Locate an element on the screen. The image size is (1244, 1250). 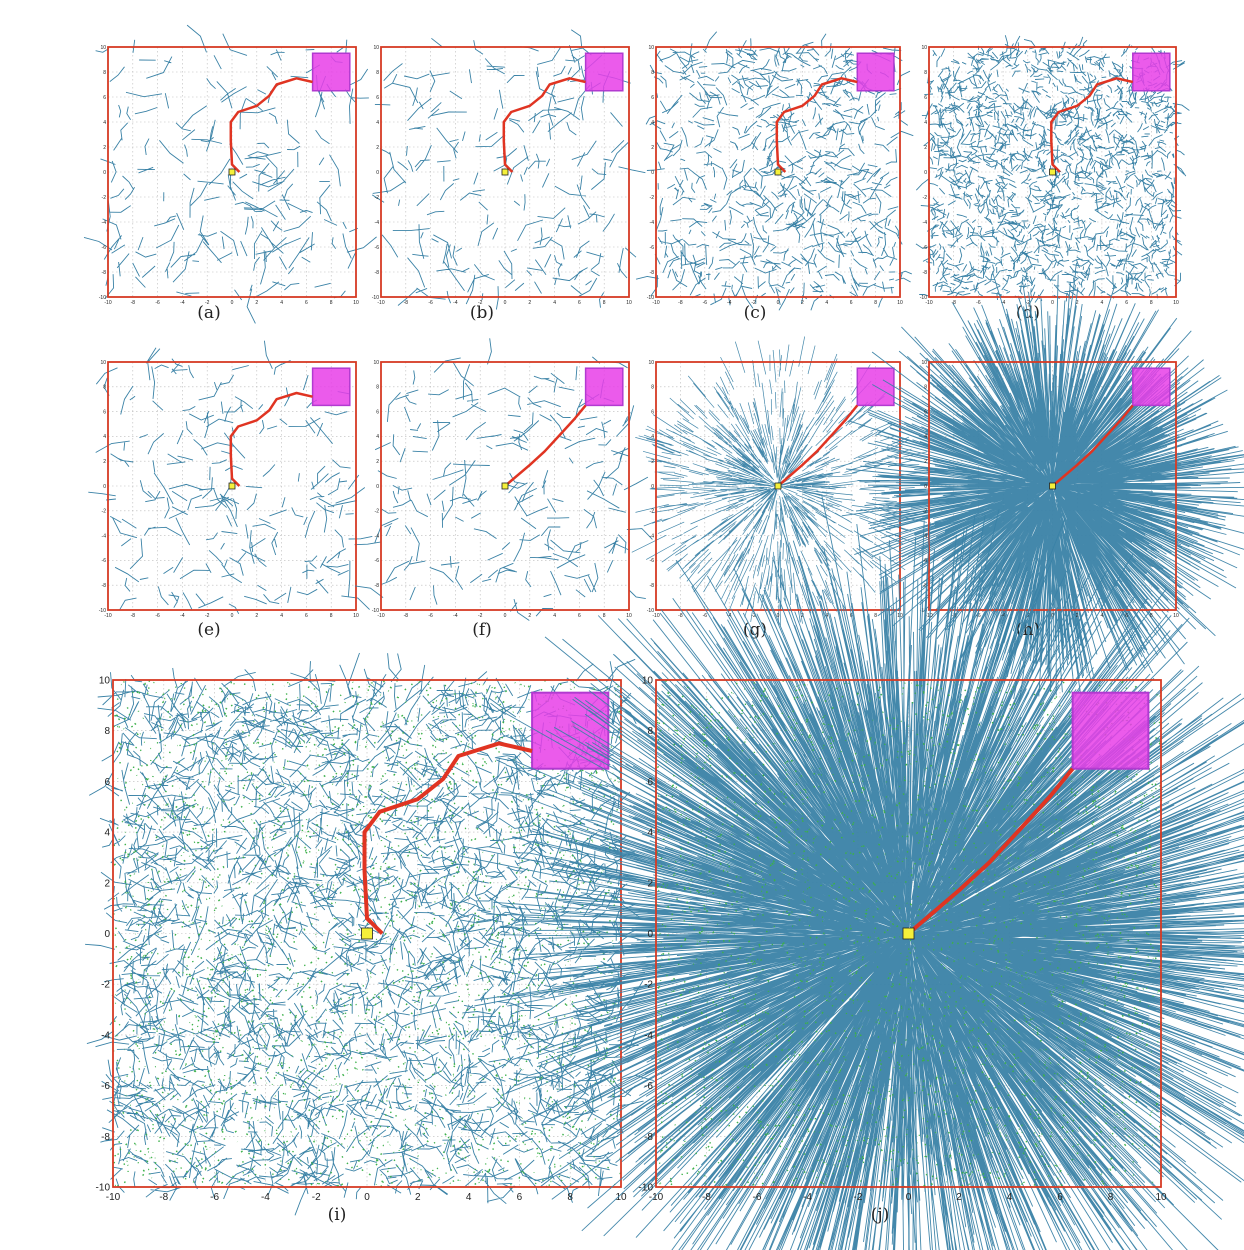
x-tick-label: -4 is located at coordinates (807, 1197).